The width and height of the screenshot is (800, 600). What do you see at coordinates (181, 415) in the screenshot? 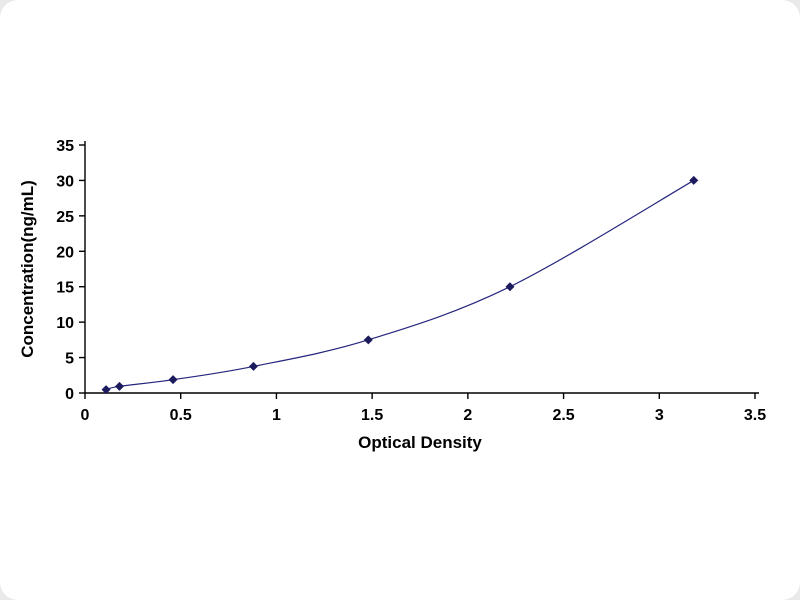
I see `x-tick-label: 0.5` at bounding box center [181, 415].